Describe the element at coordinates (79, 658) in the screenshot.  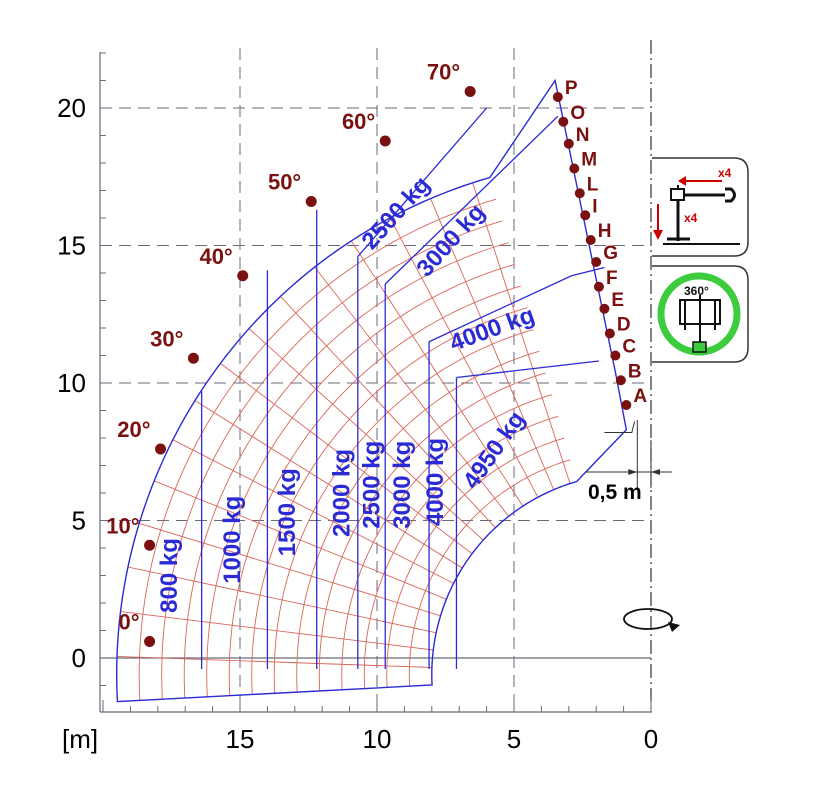
I see `y-tick-label: 0` at that location.